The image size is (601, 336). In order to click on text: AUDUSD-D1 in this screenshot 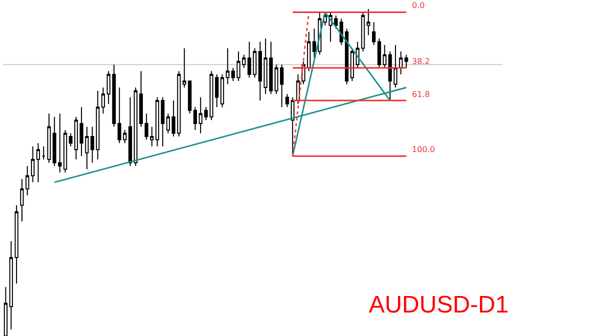, I will do `click(438, 304)`.